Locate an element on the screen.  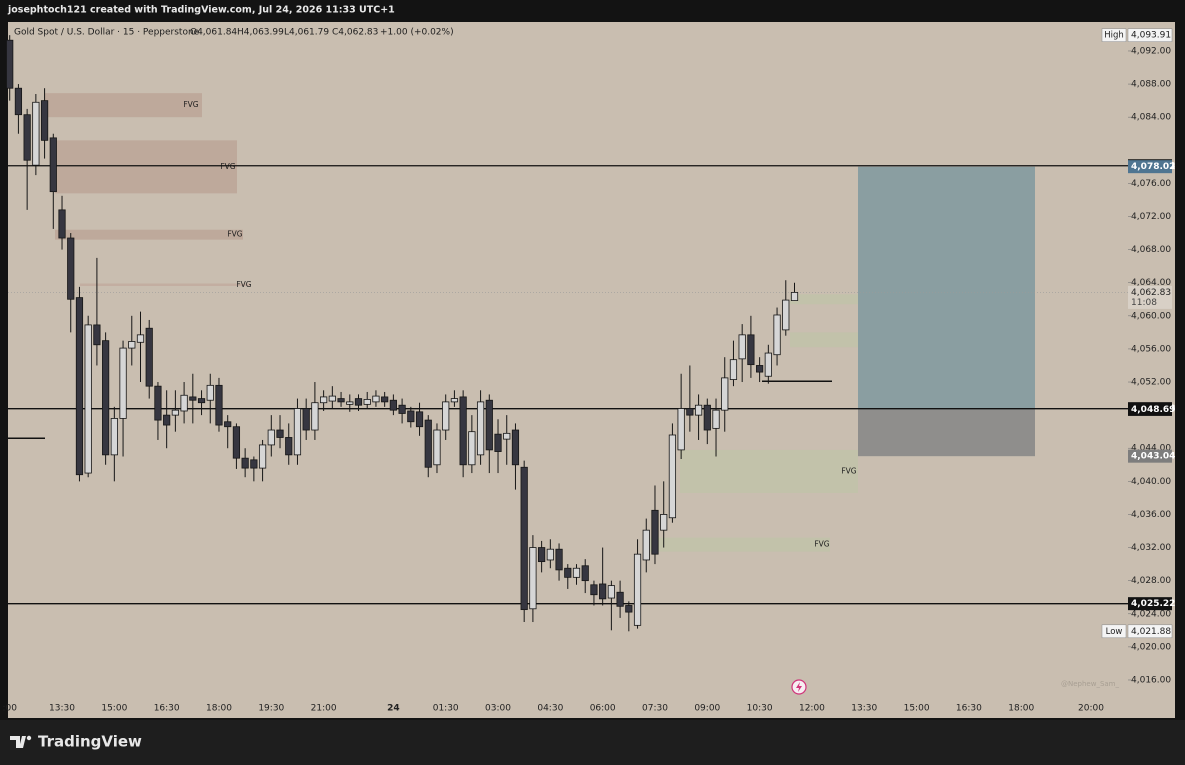
position-profit is located at coordinates (946, 288).